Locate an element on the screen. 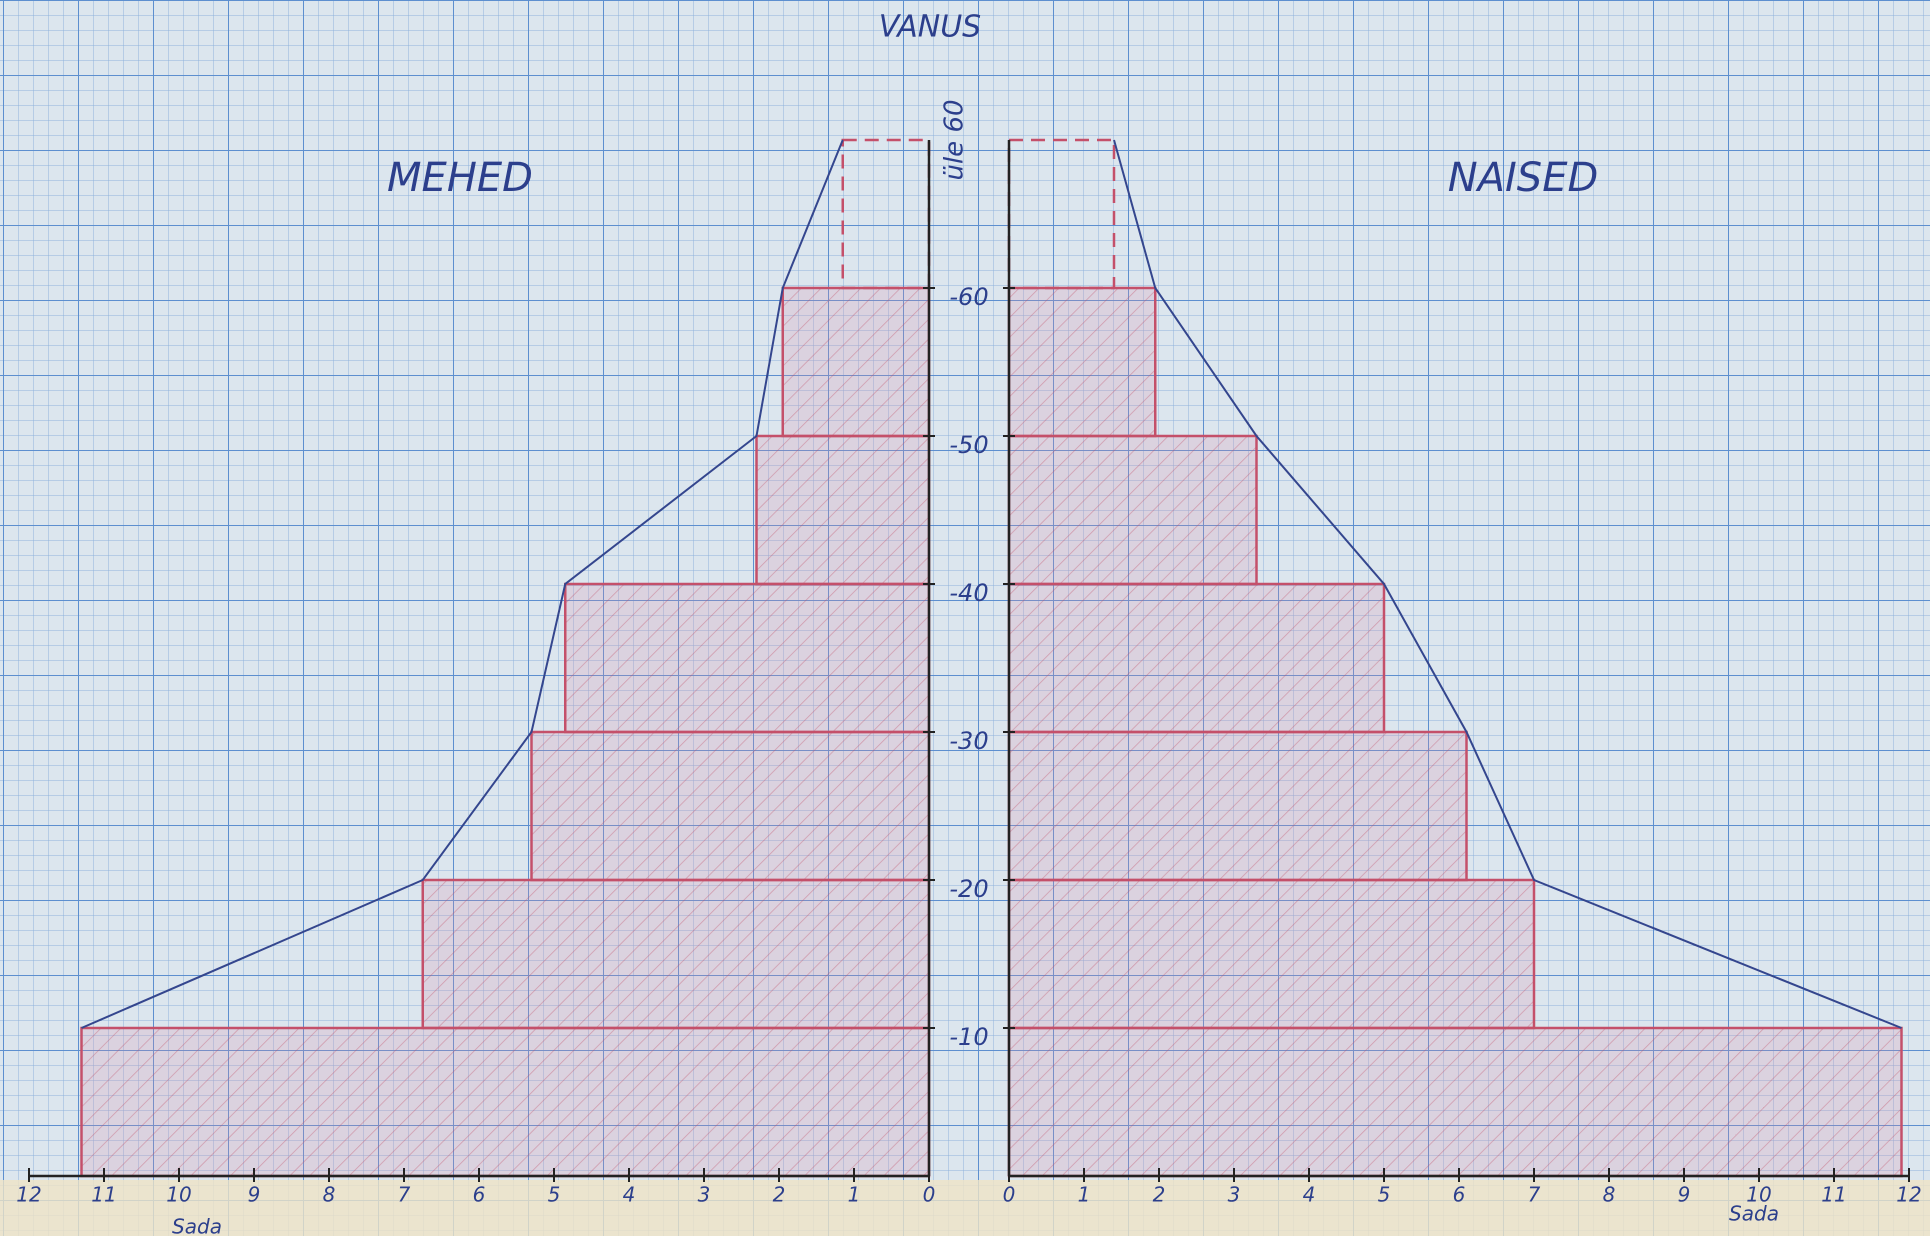 The height and width of the screenshot is (1236, 1930). y-tick-label: -20 is located at coordinates (968, 889).